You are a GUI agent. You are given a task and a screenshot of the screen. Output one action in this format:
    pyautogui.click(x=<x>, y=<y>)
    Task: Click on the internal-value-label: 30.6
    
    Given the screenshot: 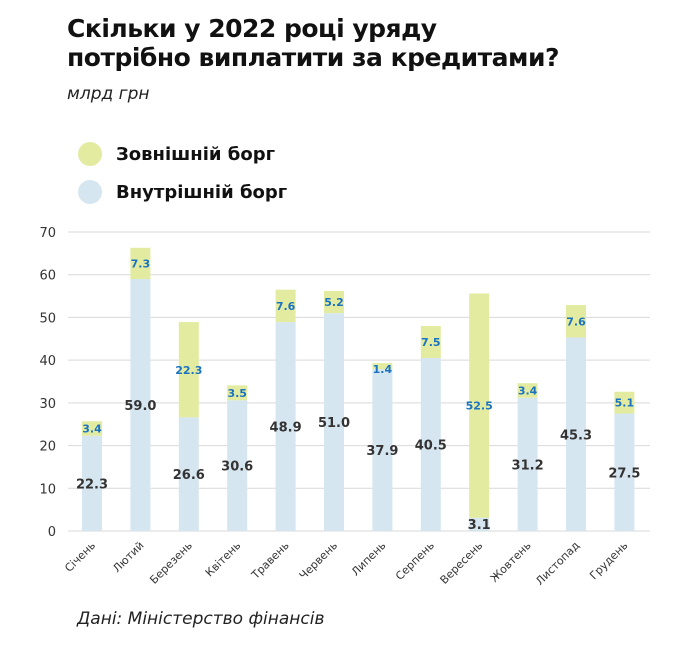 What is the action you would take?
    pyautogui.click(x=237, y=467)
    